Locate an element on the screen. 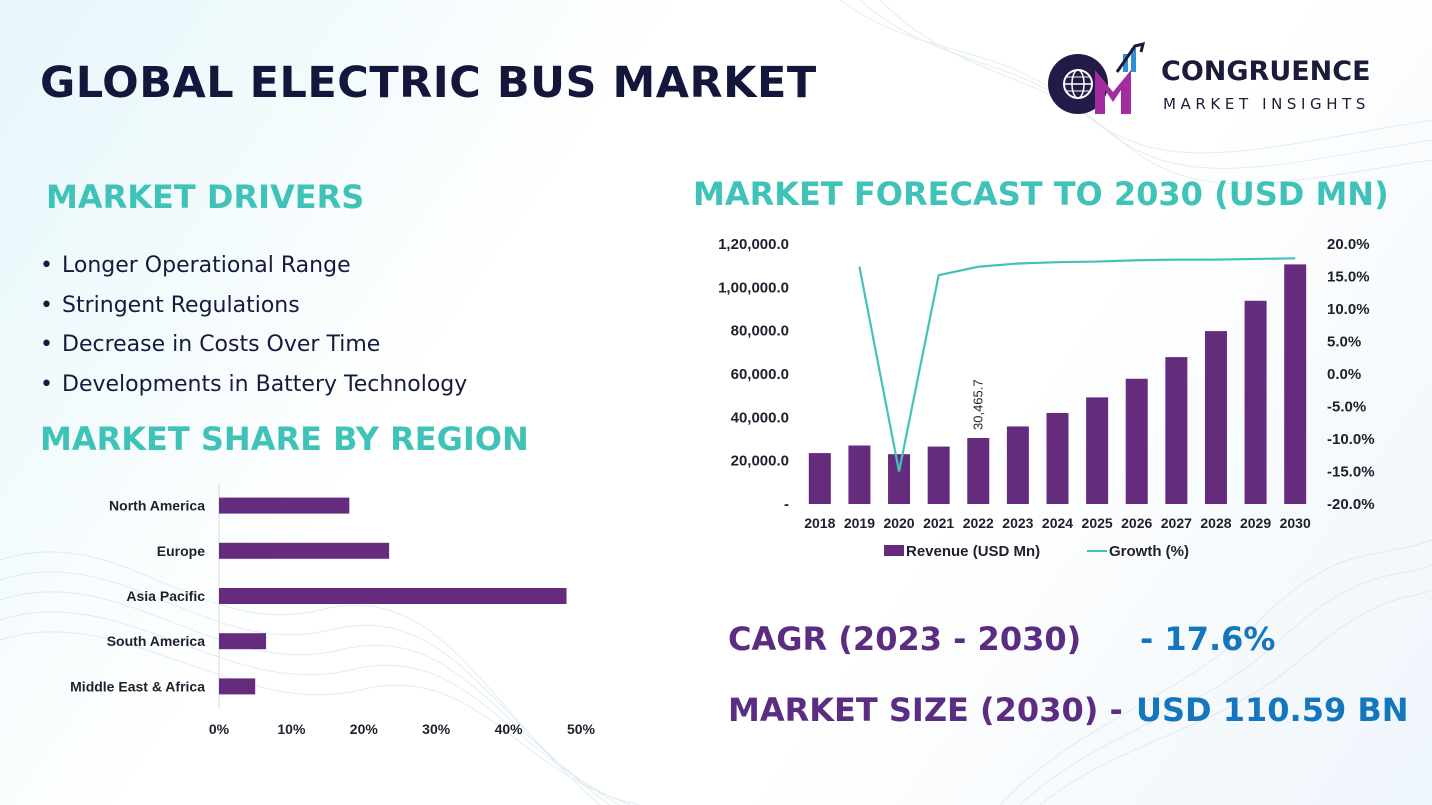 This screenshot has height=805, width=1432. legend-swatch-revenue is located at coordinates (894, 550).